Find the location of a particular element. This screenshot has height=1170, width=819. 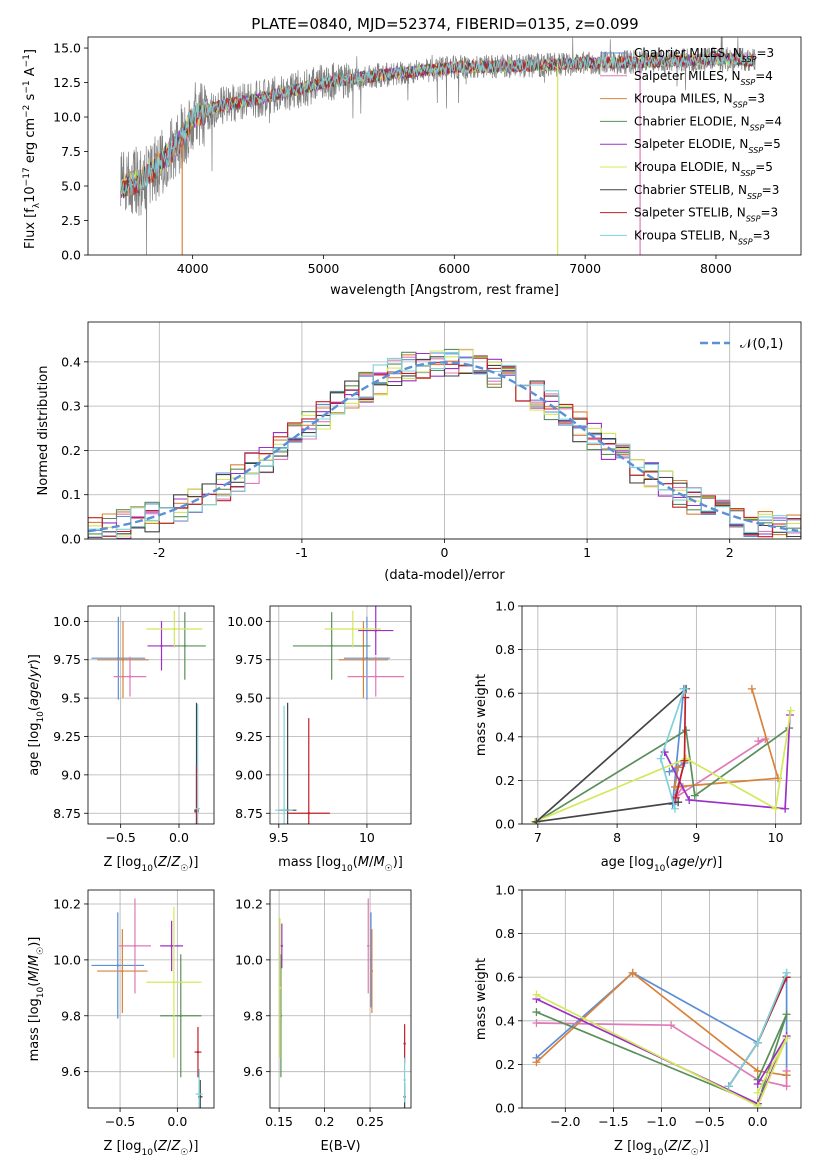

x-tick-label: 0.0 is located at coordinates (179, 837).